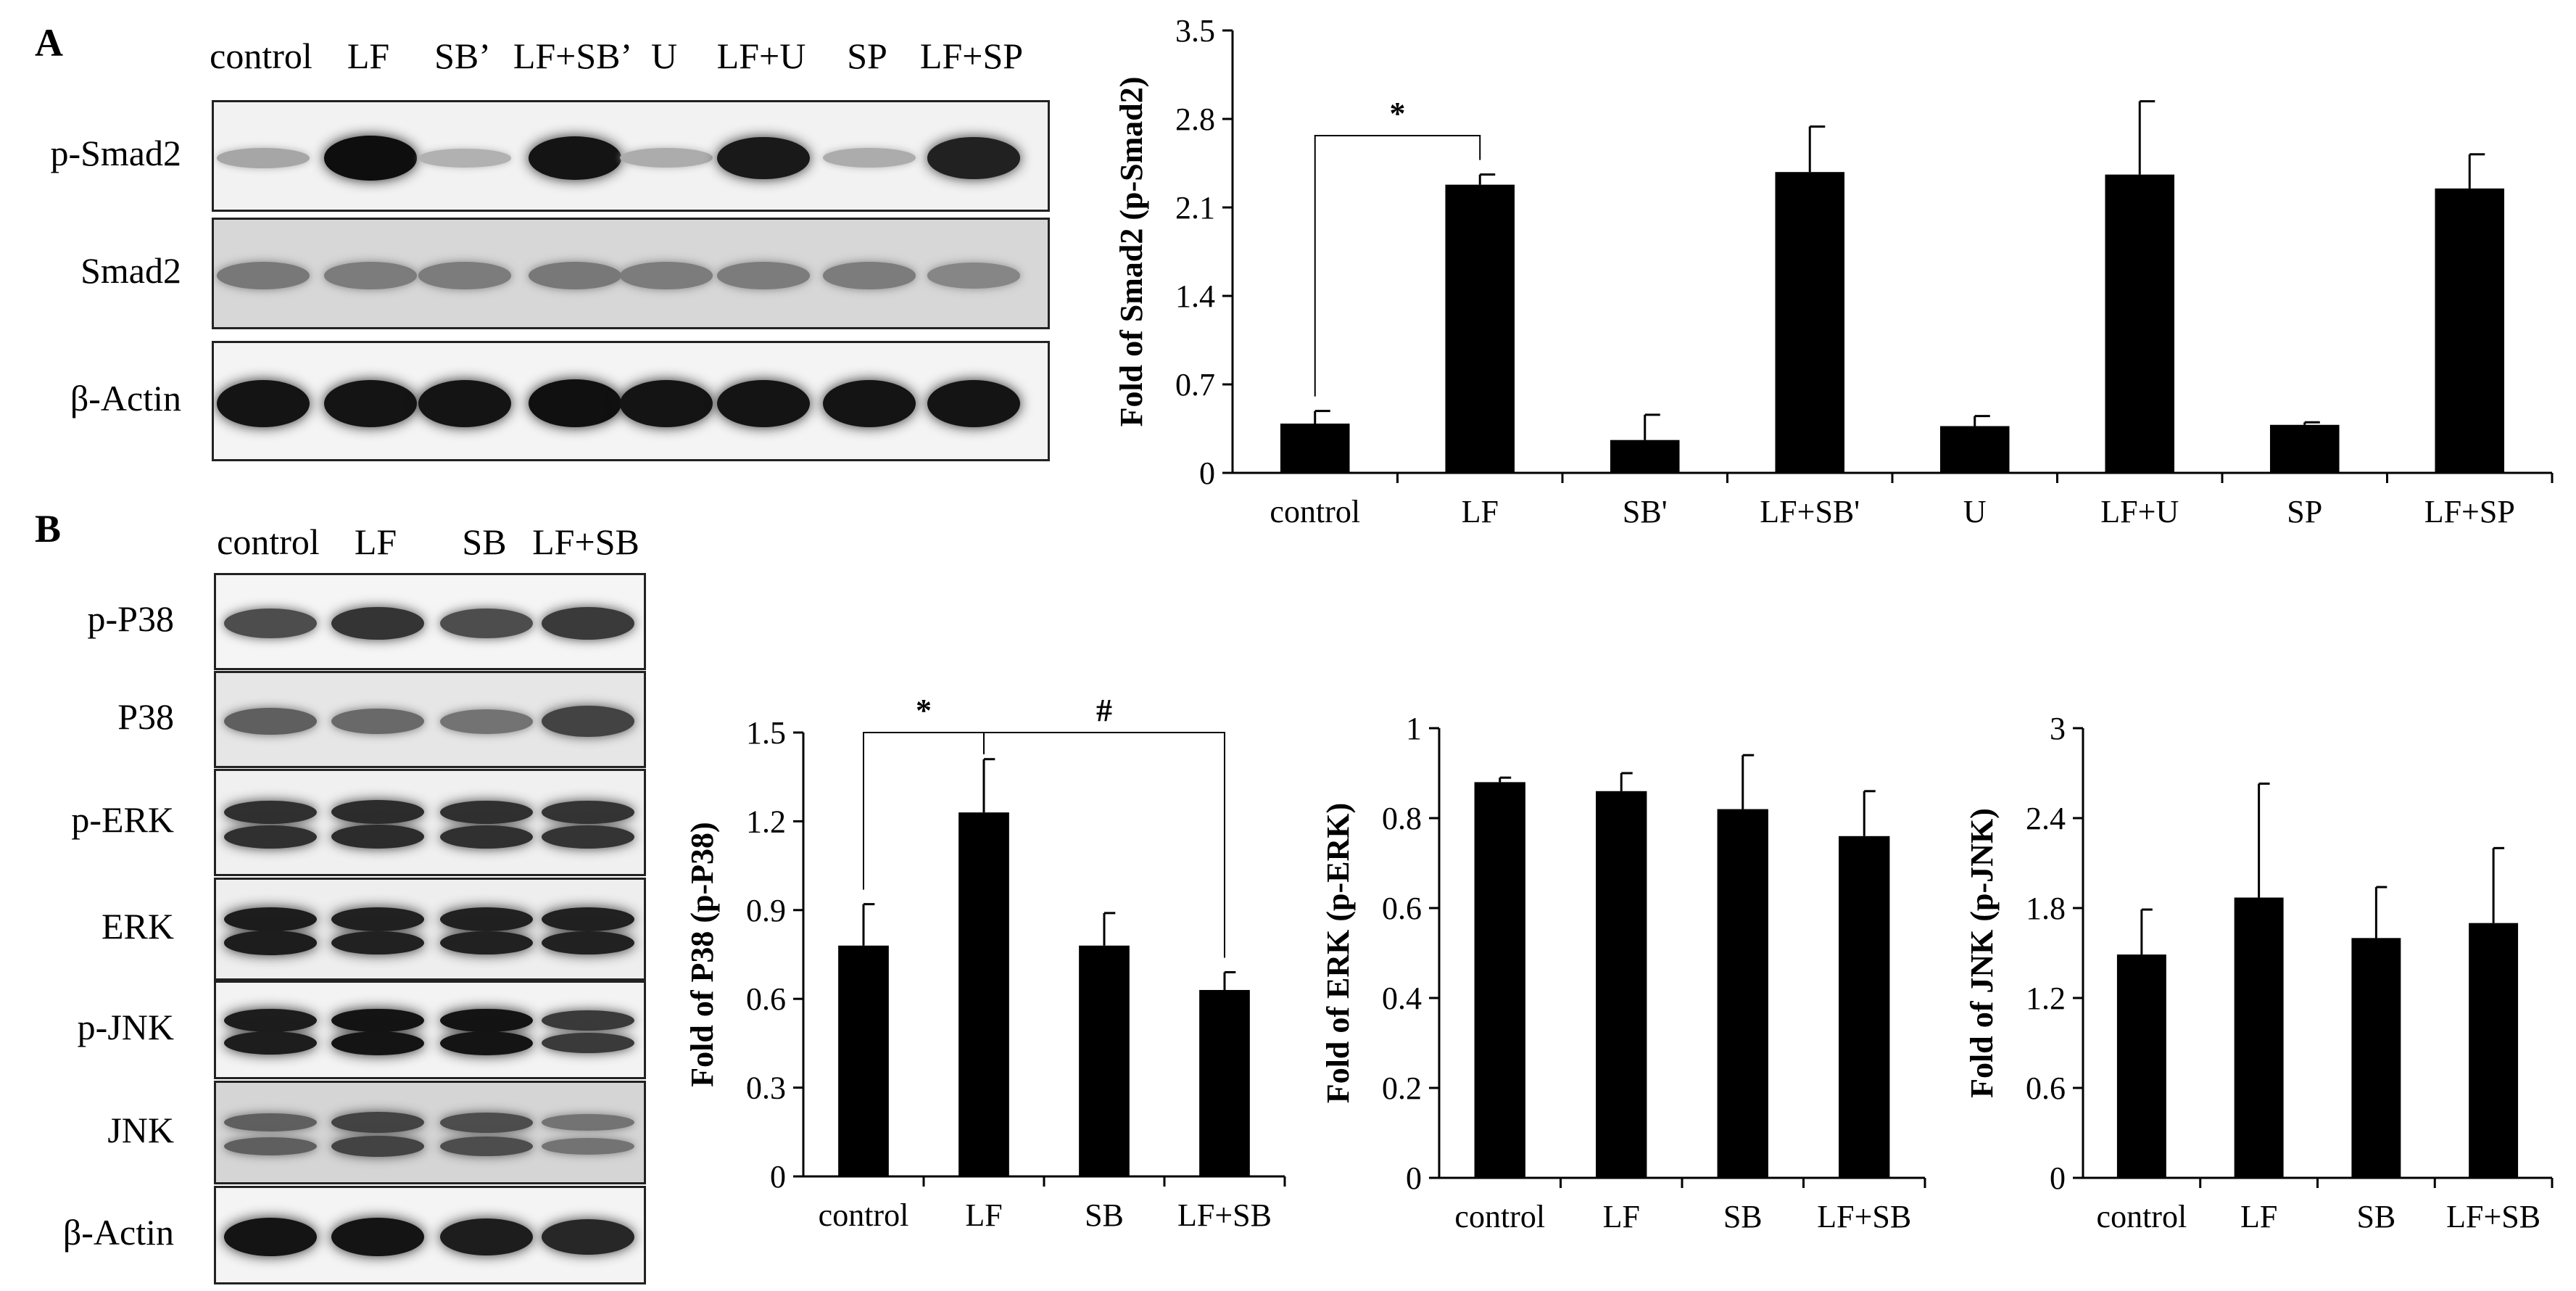 The height and width of the screenshot is (1291, 2576). What do you see at coordinates (573, 56) in the screenshot?
I see `lane-label-lf-plus-sbp: LF+SB’` at bounding box center [573, 56].